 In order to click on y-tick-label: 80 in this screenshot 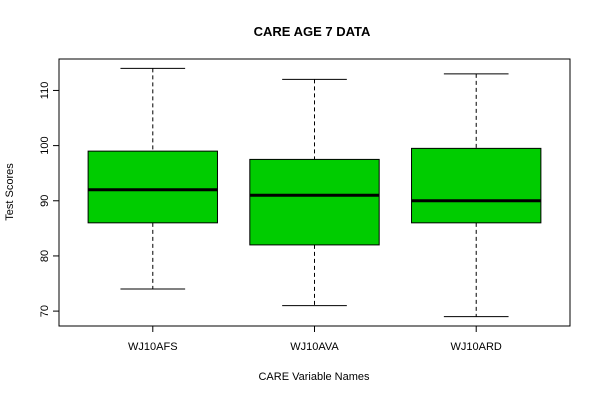, I will do `click(45, 256)`.